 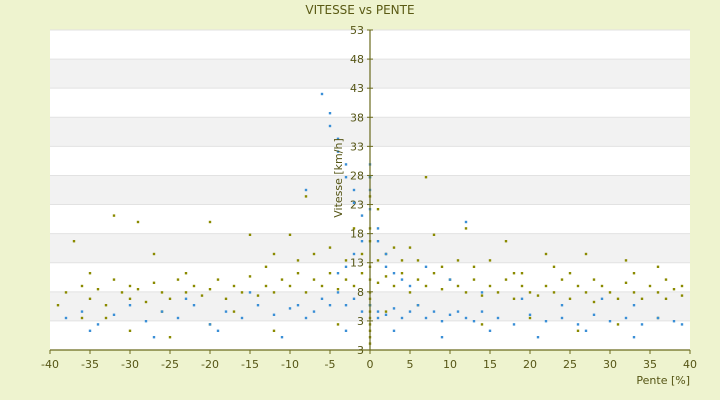 What do you see at coordinates (330, 364) in the screenshot?
I see `x-tick-label: -5` at bounding box center [330, 364].